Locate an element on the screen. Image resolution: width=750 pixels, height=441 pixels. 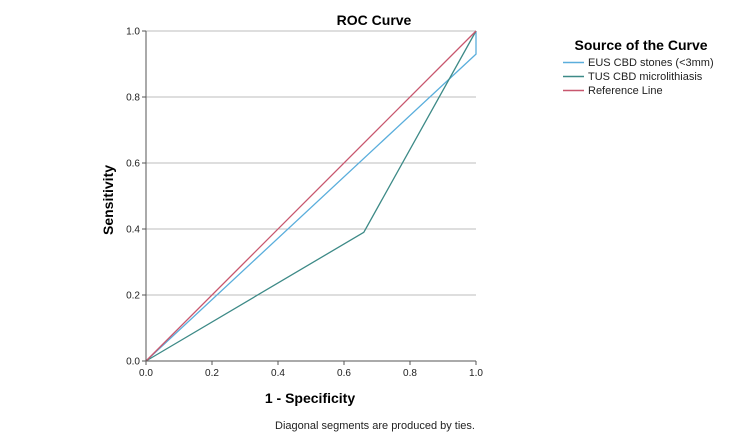
legend-title: Source of the Curve is located at coordinates (640, 45).